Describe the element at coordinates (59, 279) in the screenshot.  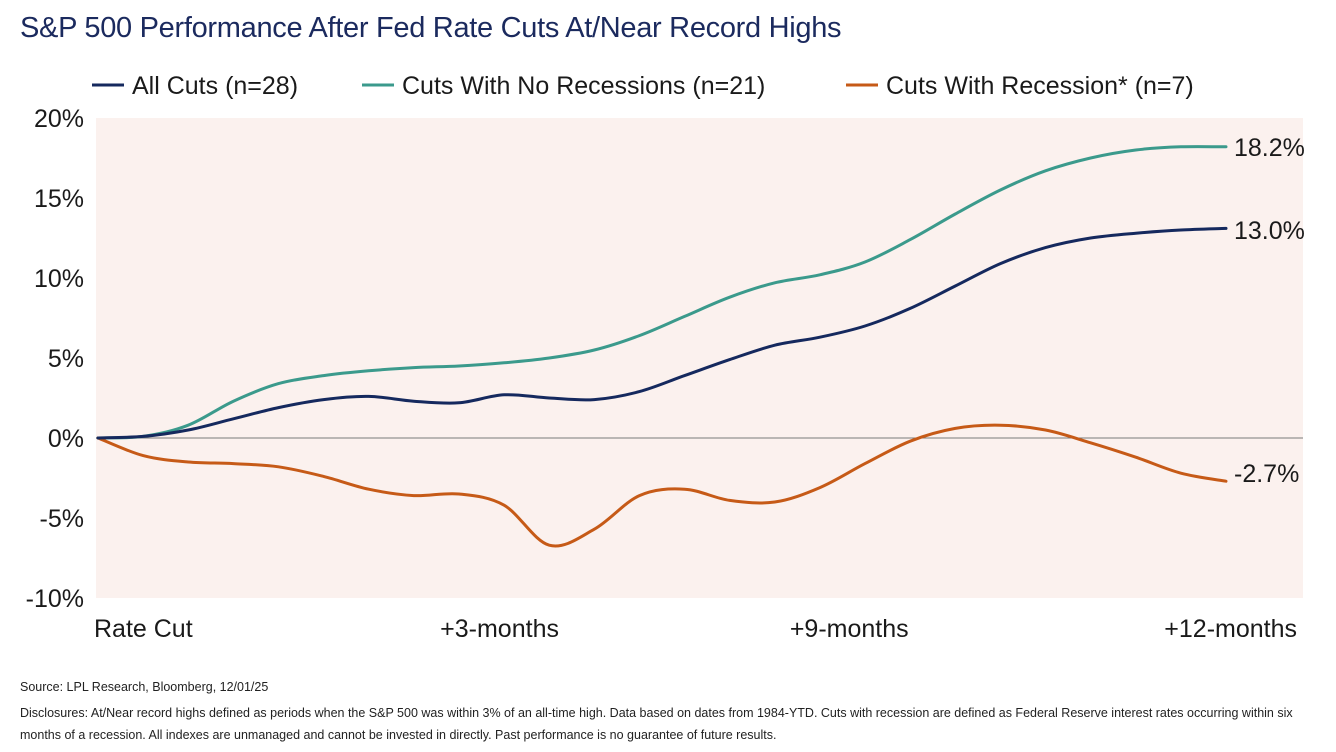
I see `y-tick-label: 10%` at that location.